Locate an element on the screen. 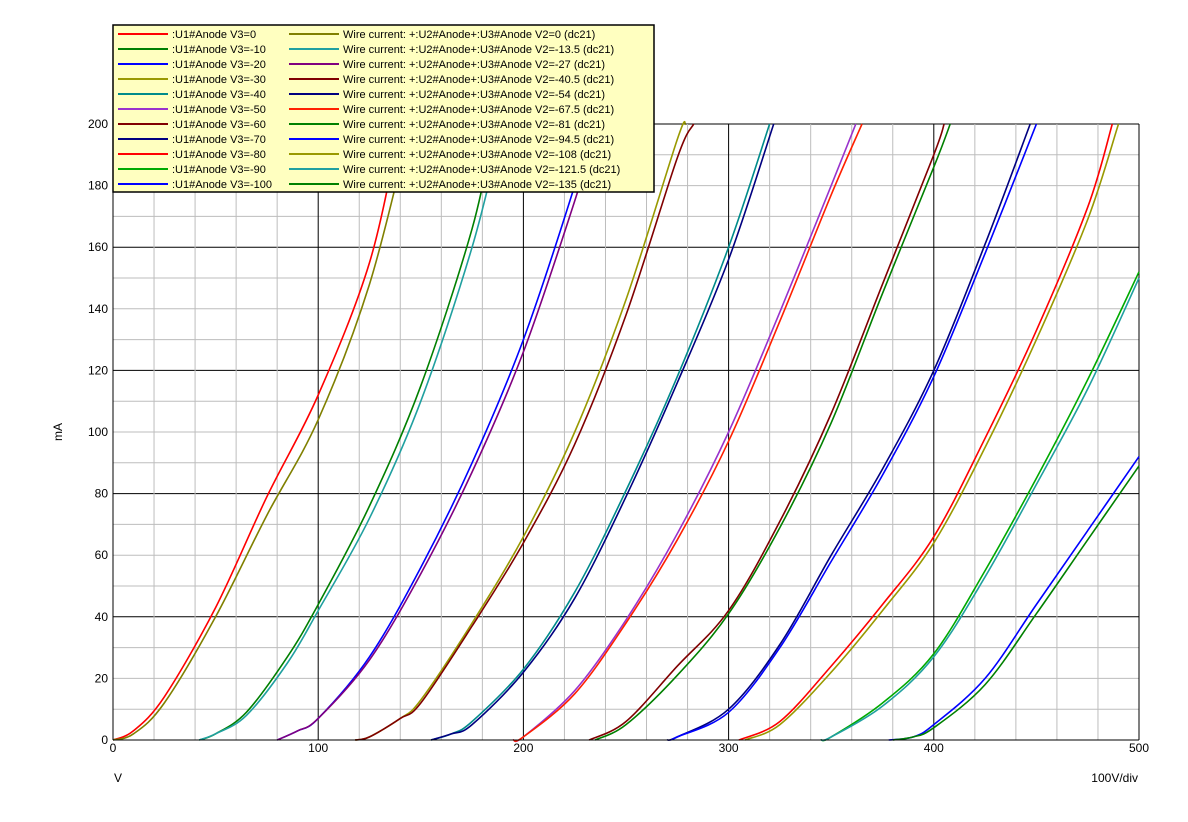 The width and height of the screenshot is (1188, 822). legend-entry-label: :U1#Anode V3=-70 is located at coordinates (219, 140).